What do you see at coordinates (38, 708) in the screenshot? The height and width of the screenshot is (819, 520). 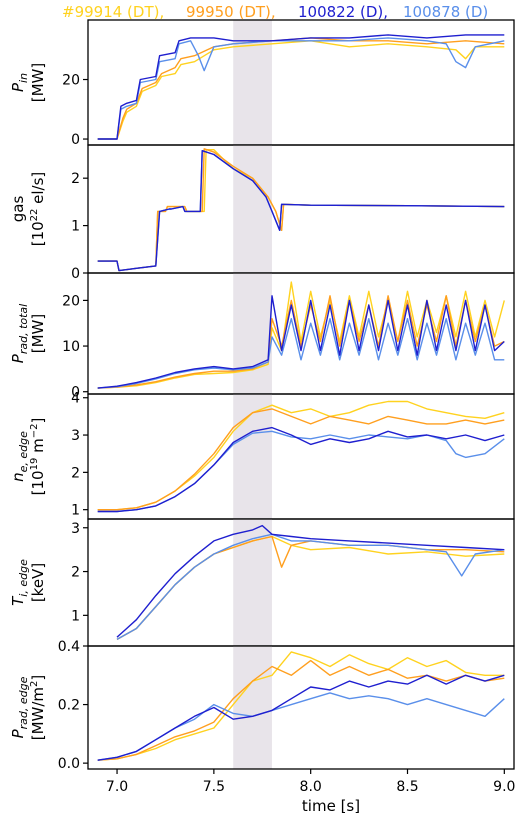 I see `y-axis-unit-prad_edge: [MW/m2]` at bounding box center [38, 708].